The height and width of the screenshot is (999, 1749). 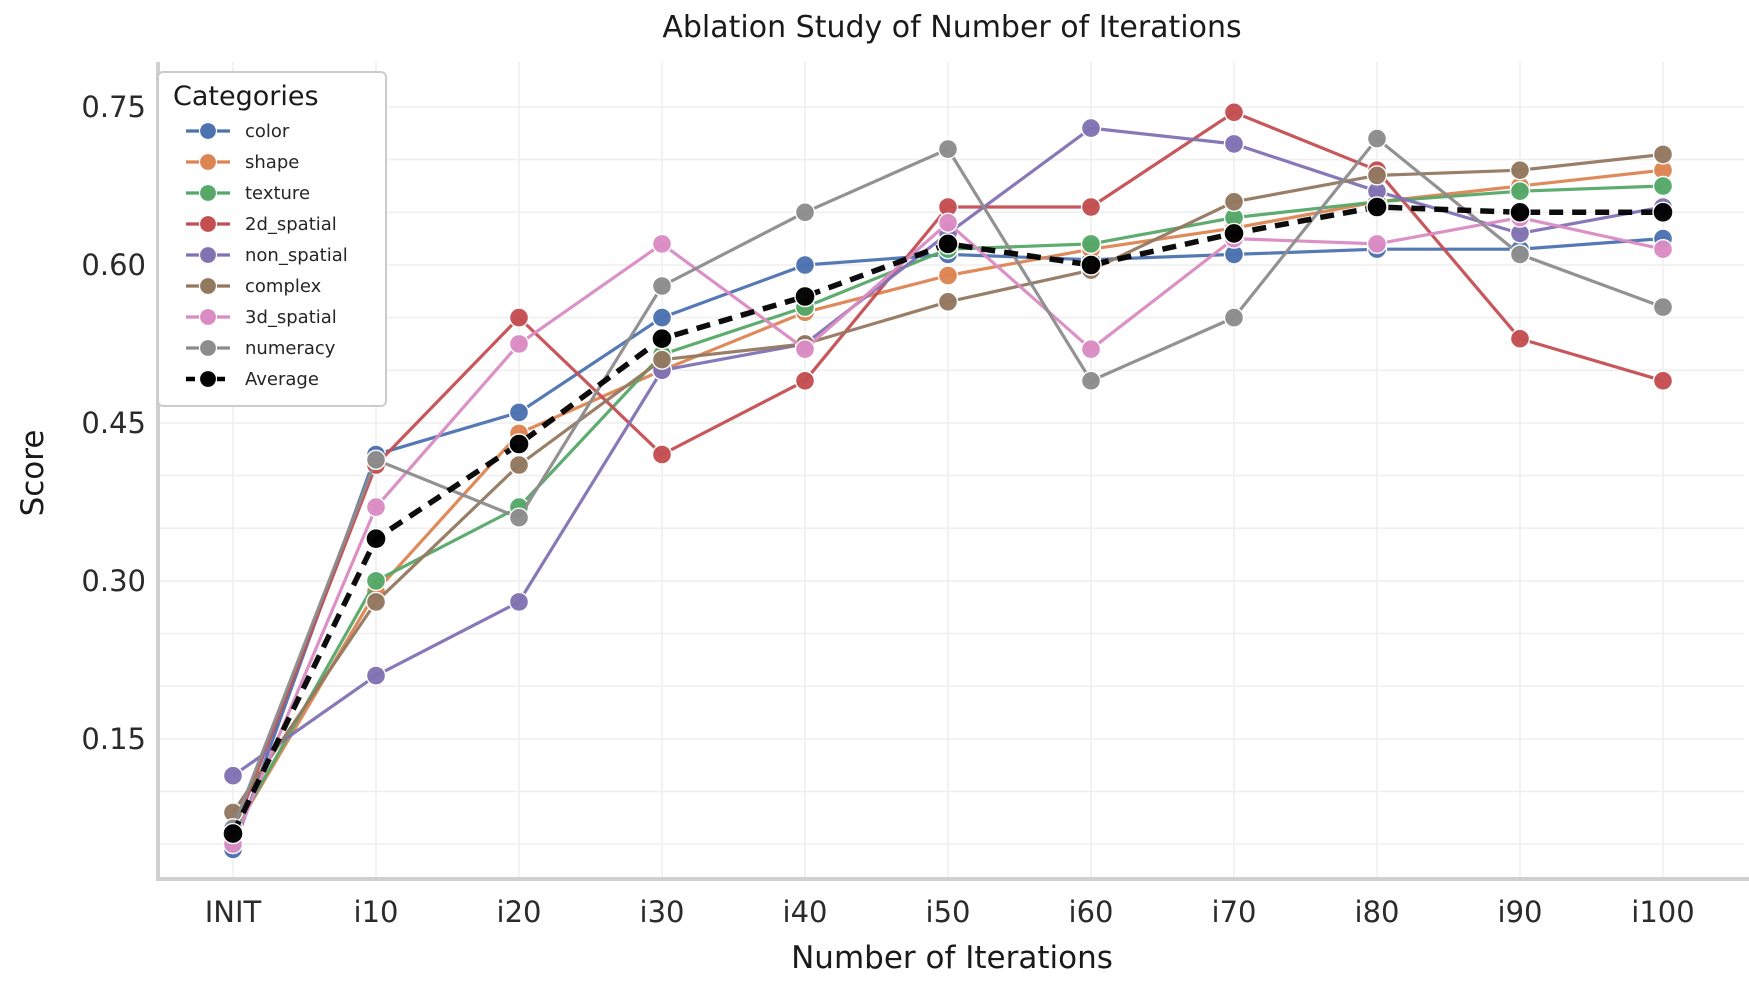 I want to click on legend-item-numeracy: numeracy, so click(x=278, y=348).